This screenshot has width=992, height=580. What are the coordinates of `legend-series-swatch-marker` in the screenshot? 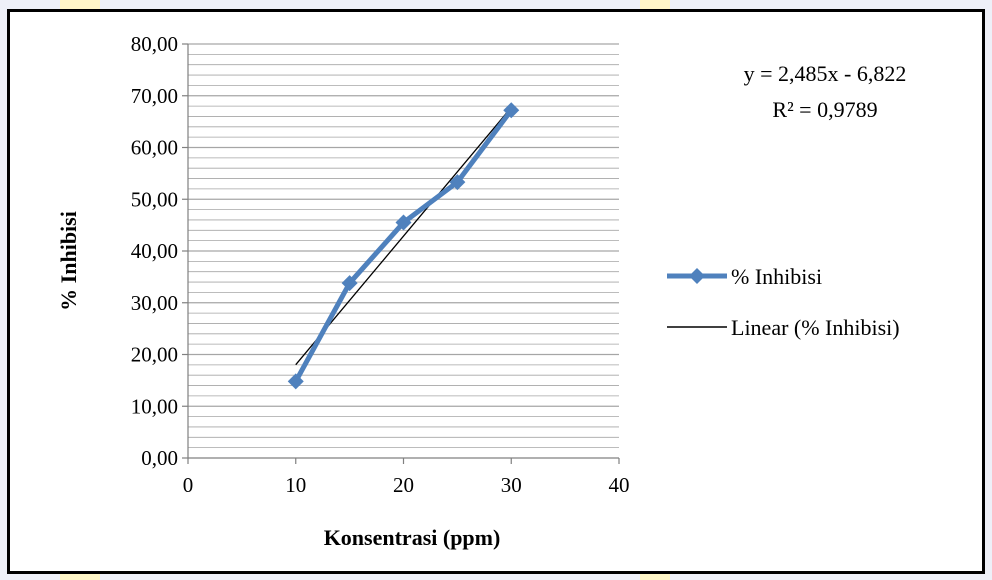 It's located at (697, 276).